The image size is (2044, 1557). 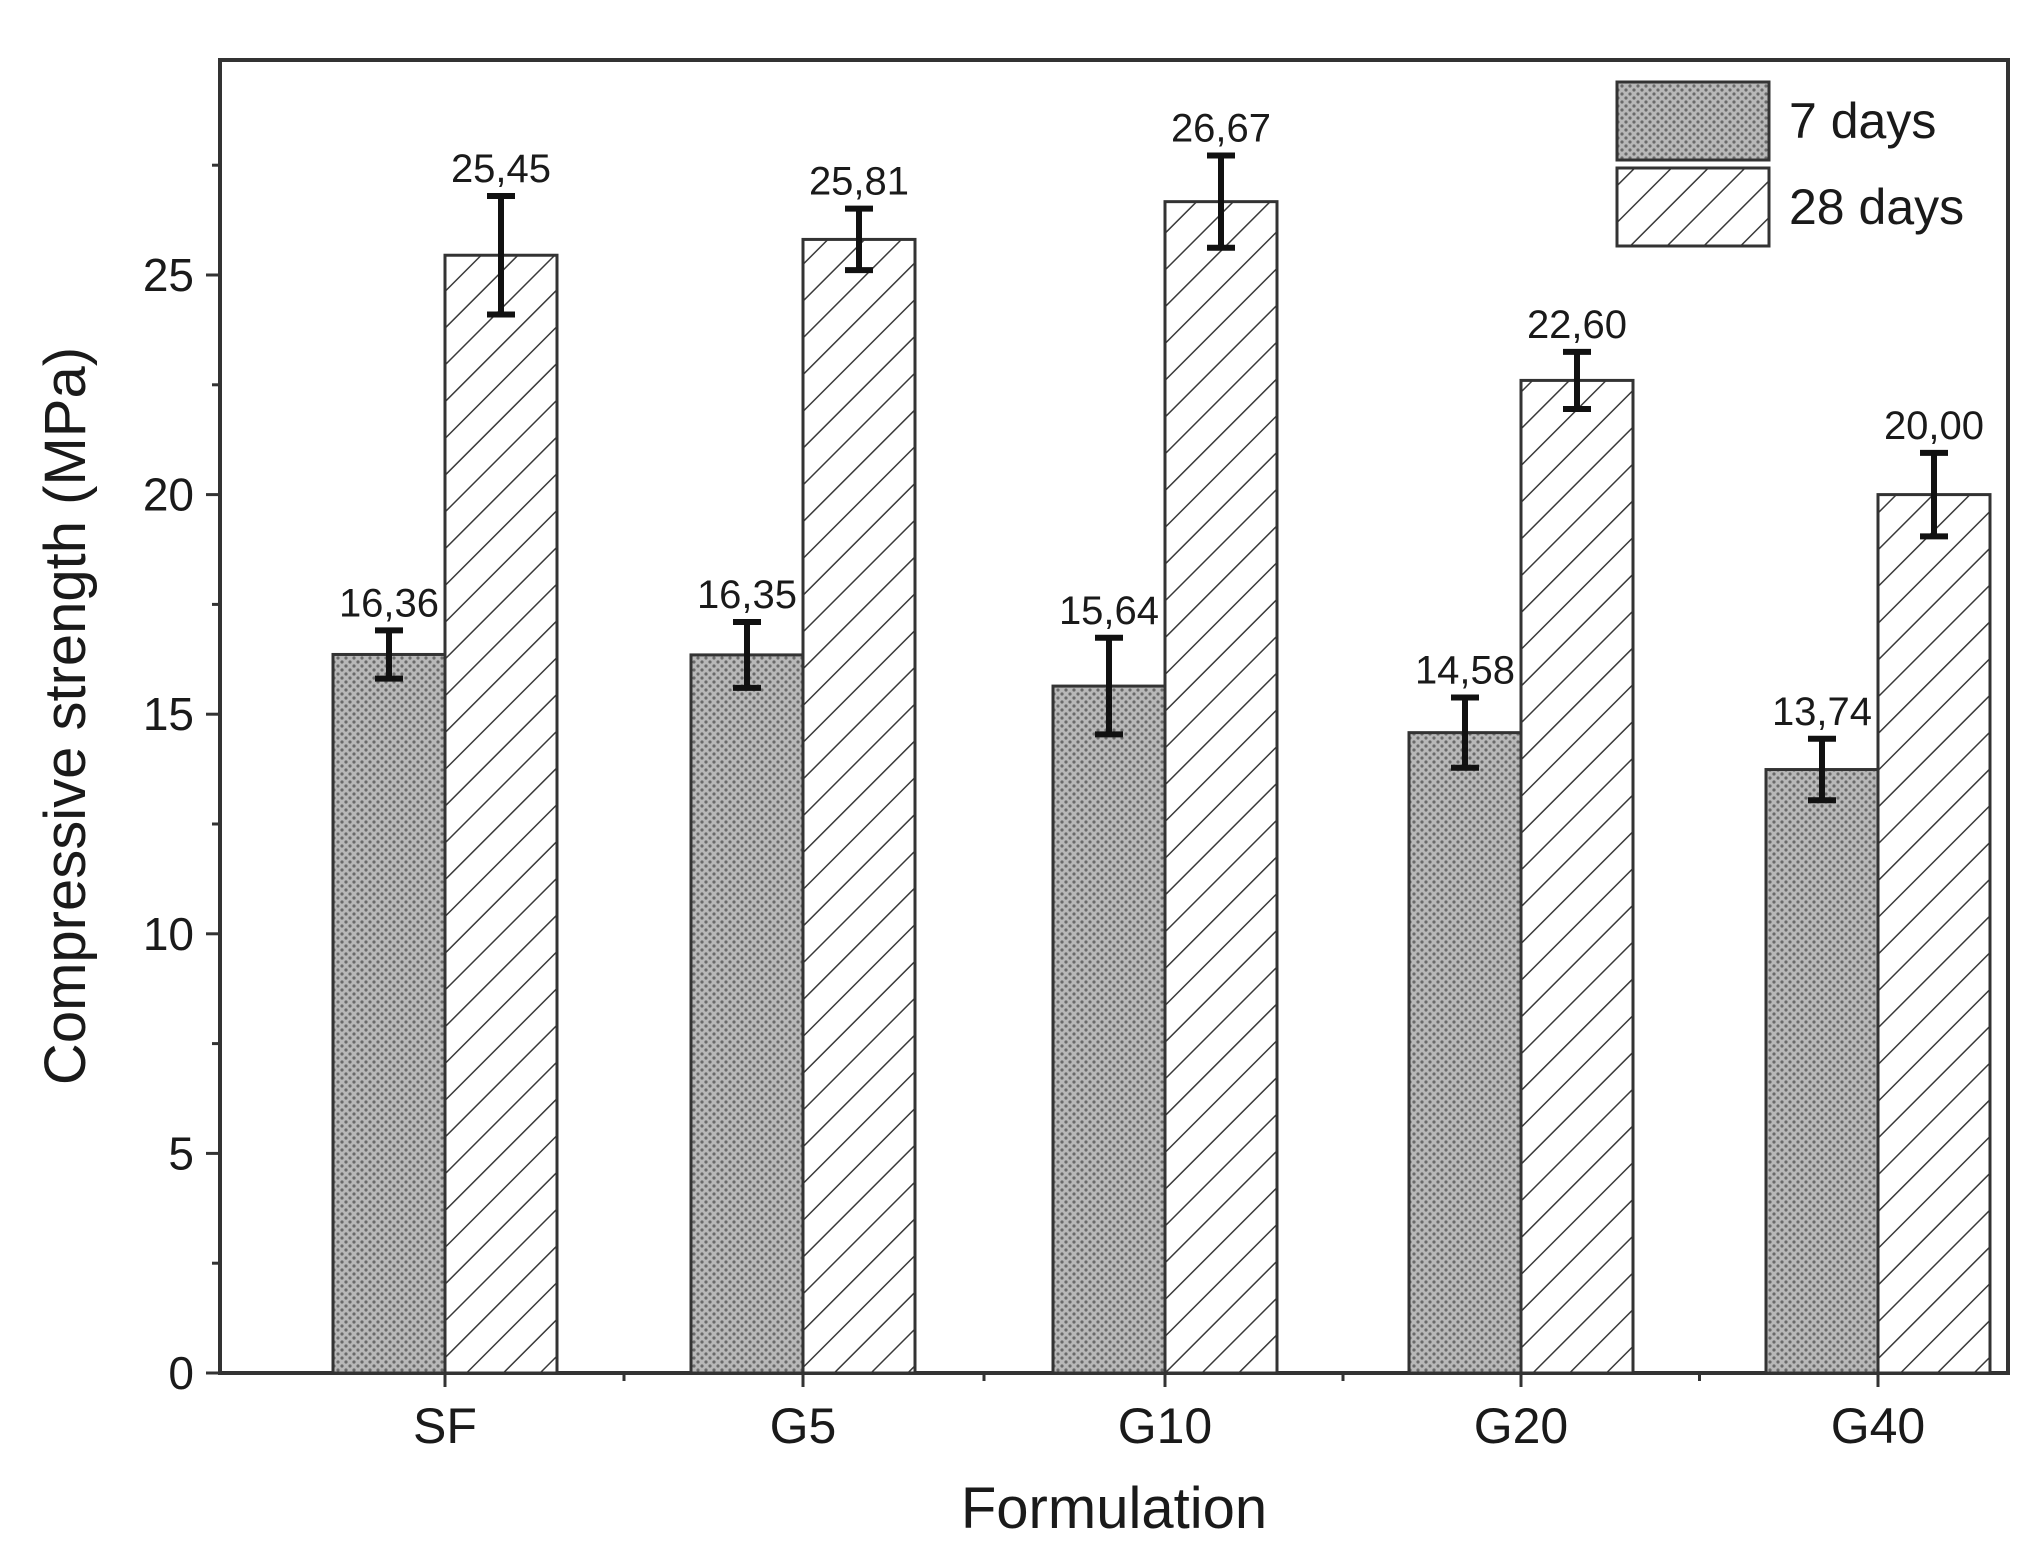 What do you see at coordinates (389, 1013) in the screenshot?
I see `bar-sf-7-days` at bounding box center [389, 1013].